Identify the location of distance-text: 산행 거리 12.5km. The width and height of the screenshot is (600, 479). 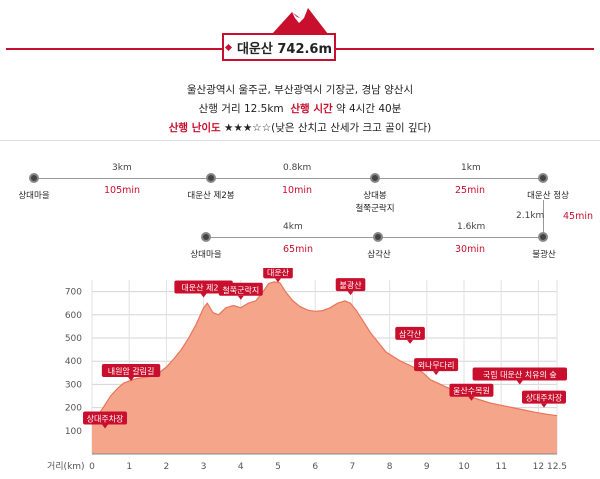
(241, 109).